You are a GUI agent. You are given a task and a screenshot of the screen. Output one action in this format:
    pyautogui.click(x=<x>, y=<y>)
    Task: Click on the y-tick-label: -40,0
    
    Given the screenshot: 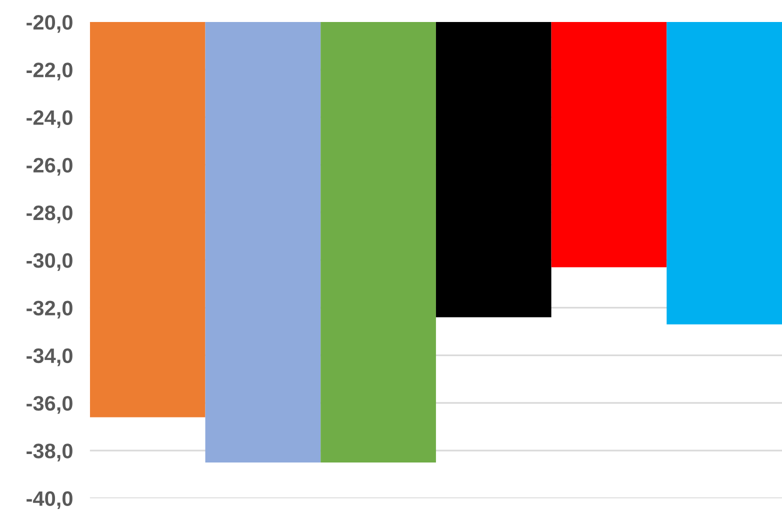 What is the action you would take?
    pyautogui.click(x=49, y=500)
    